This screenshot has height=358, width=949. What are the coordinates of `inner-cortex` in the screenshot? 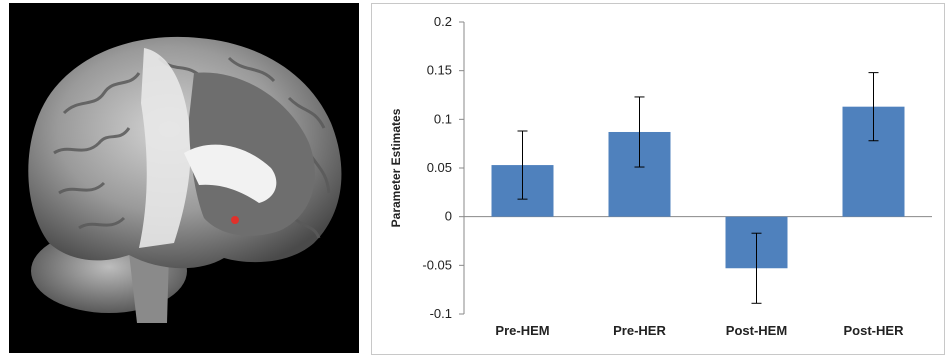 It's located at (252, 154).